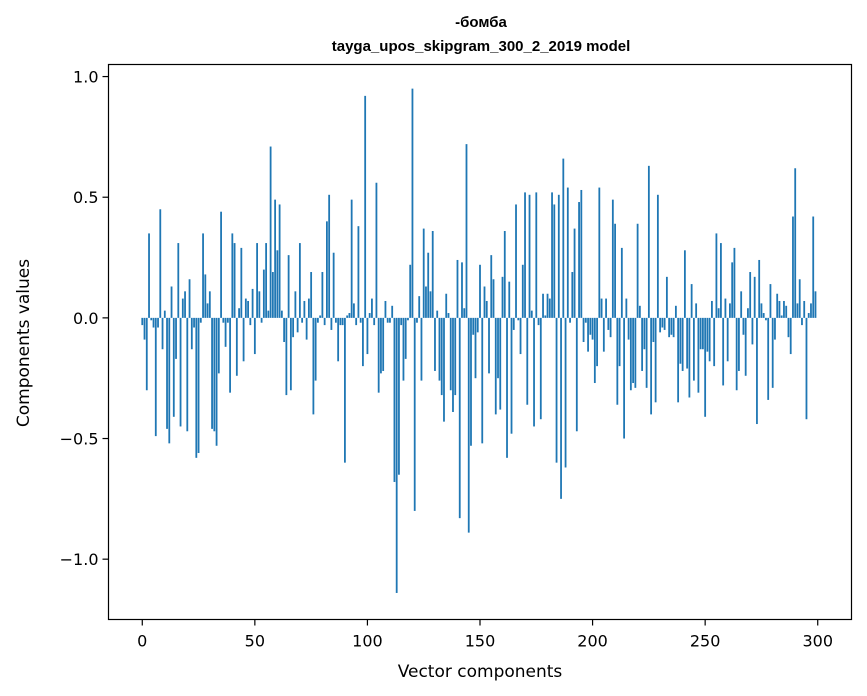 This screenshot has height=696, width=867. Describe the element at coordinates (85, 318) in the screenshot. I see `y-tick-label: 0.0` at that location.